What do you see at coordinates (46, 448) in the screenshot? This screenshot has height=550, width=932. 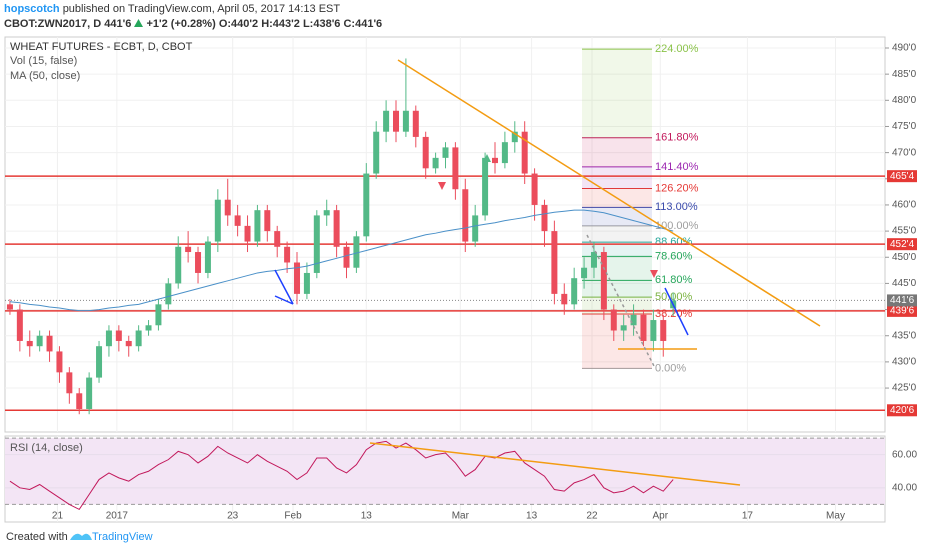 I see `chart-title: RSI (14, close)` at bounding box center [46, 448].